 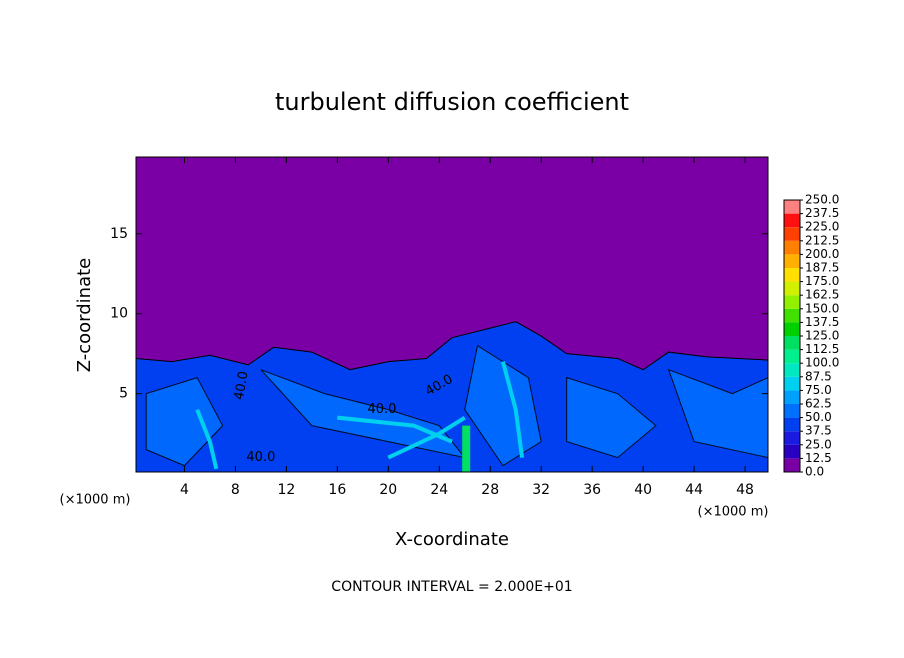 What do you see at coordinates (643, 490) in the screenshot?
I see `x-tick-label: 40` at bounding box center [643, 490].